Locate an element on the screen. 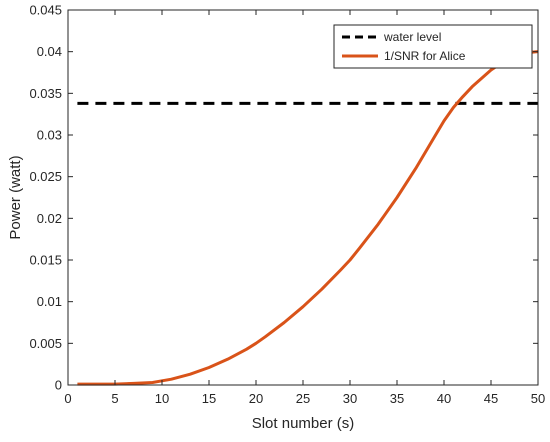 The height and width of the screenshot is (442, 550). legend-label-1: 1/SNR for Alice is located at coordinates (425, 56).